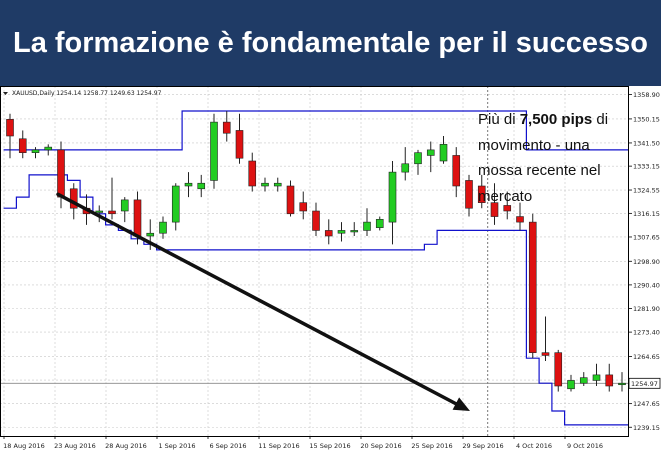 This screenshot has width=661, height=455. What do you see at coordinates (600, 119) in the screenshot?
I see `annotation-line-1-c: di` at bounding box center [600, 119].